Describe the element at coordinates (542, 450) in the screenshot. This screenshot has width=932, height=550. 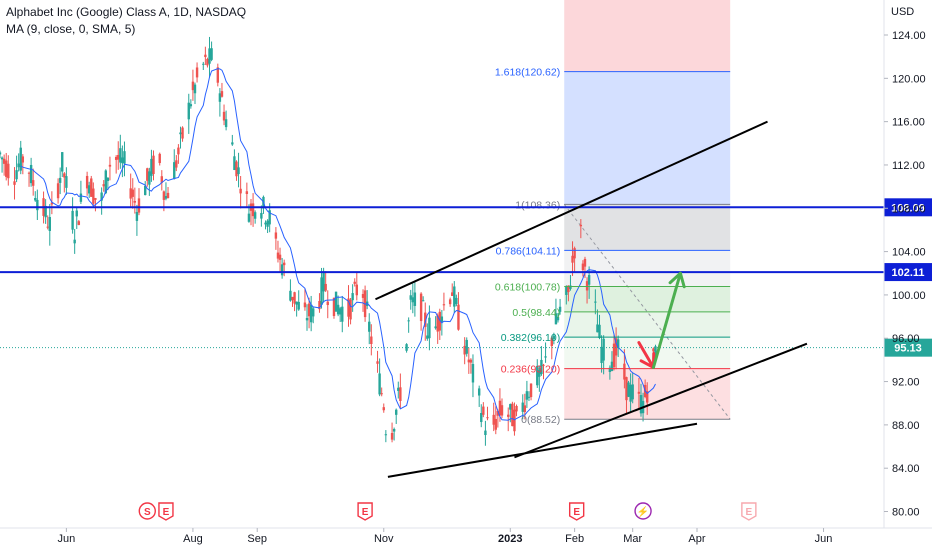
I see `trend-line-base-line` at that location.